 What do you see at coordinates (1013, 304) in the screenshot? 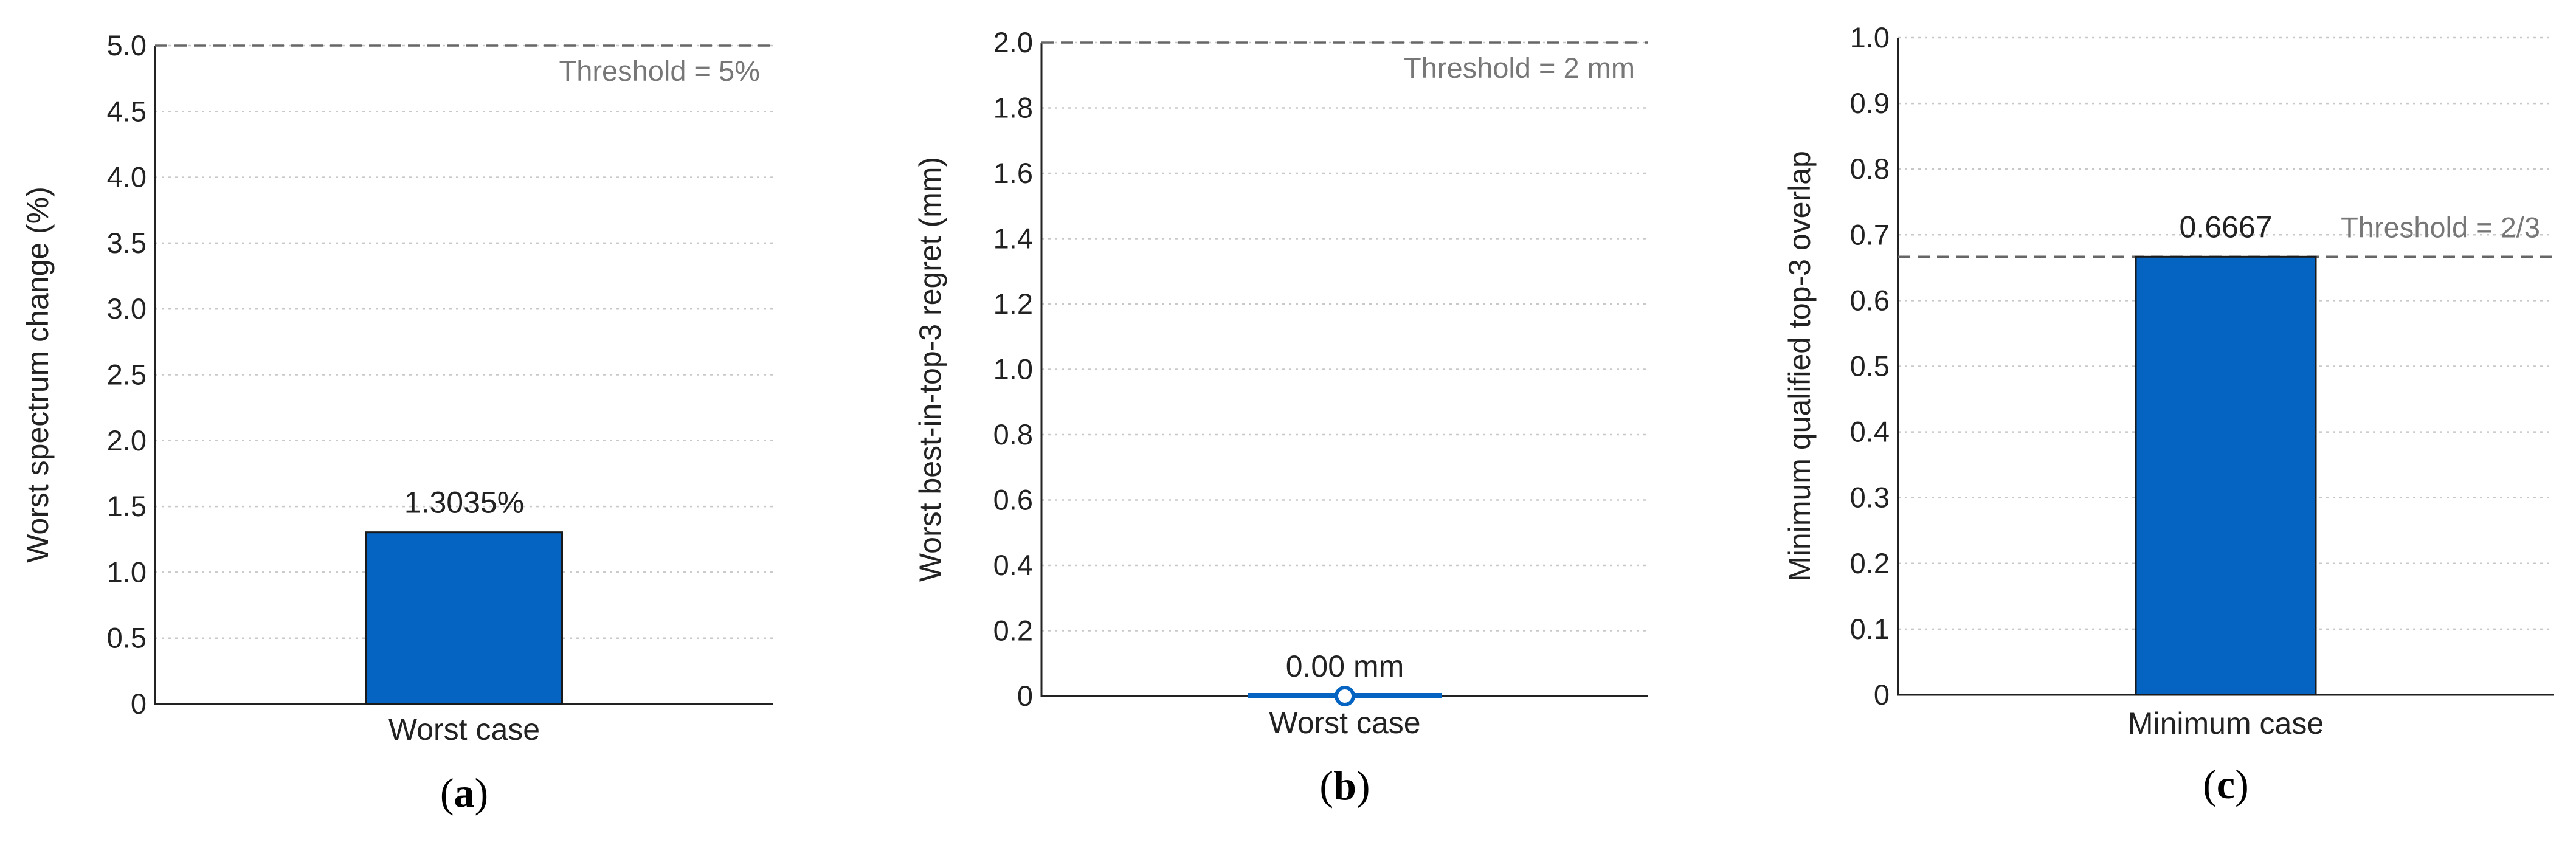
I see `y-tick-label: 1.2` at bounding box center [1013, 304].